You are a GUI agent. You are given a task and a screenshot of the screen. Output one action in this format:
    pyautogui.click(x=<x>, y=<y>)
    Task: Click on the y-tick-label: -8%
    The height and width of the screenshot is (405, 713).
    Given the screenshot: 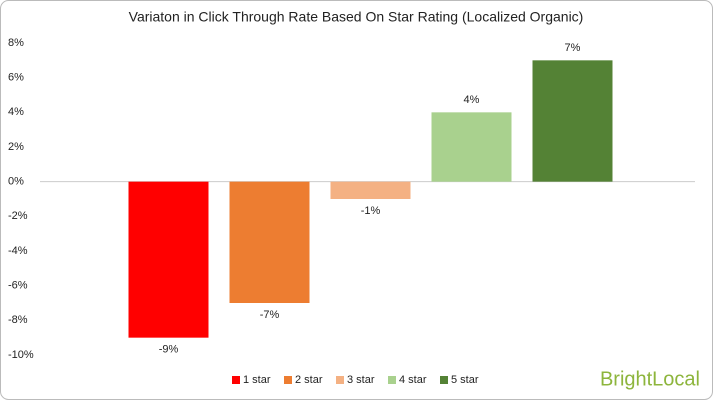 What is the action you would take?
    pyautogui.click(x=18, y=320)
    